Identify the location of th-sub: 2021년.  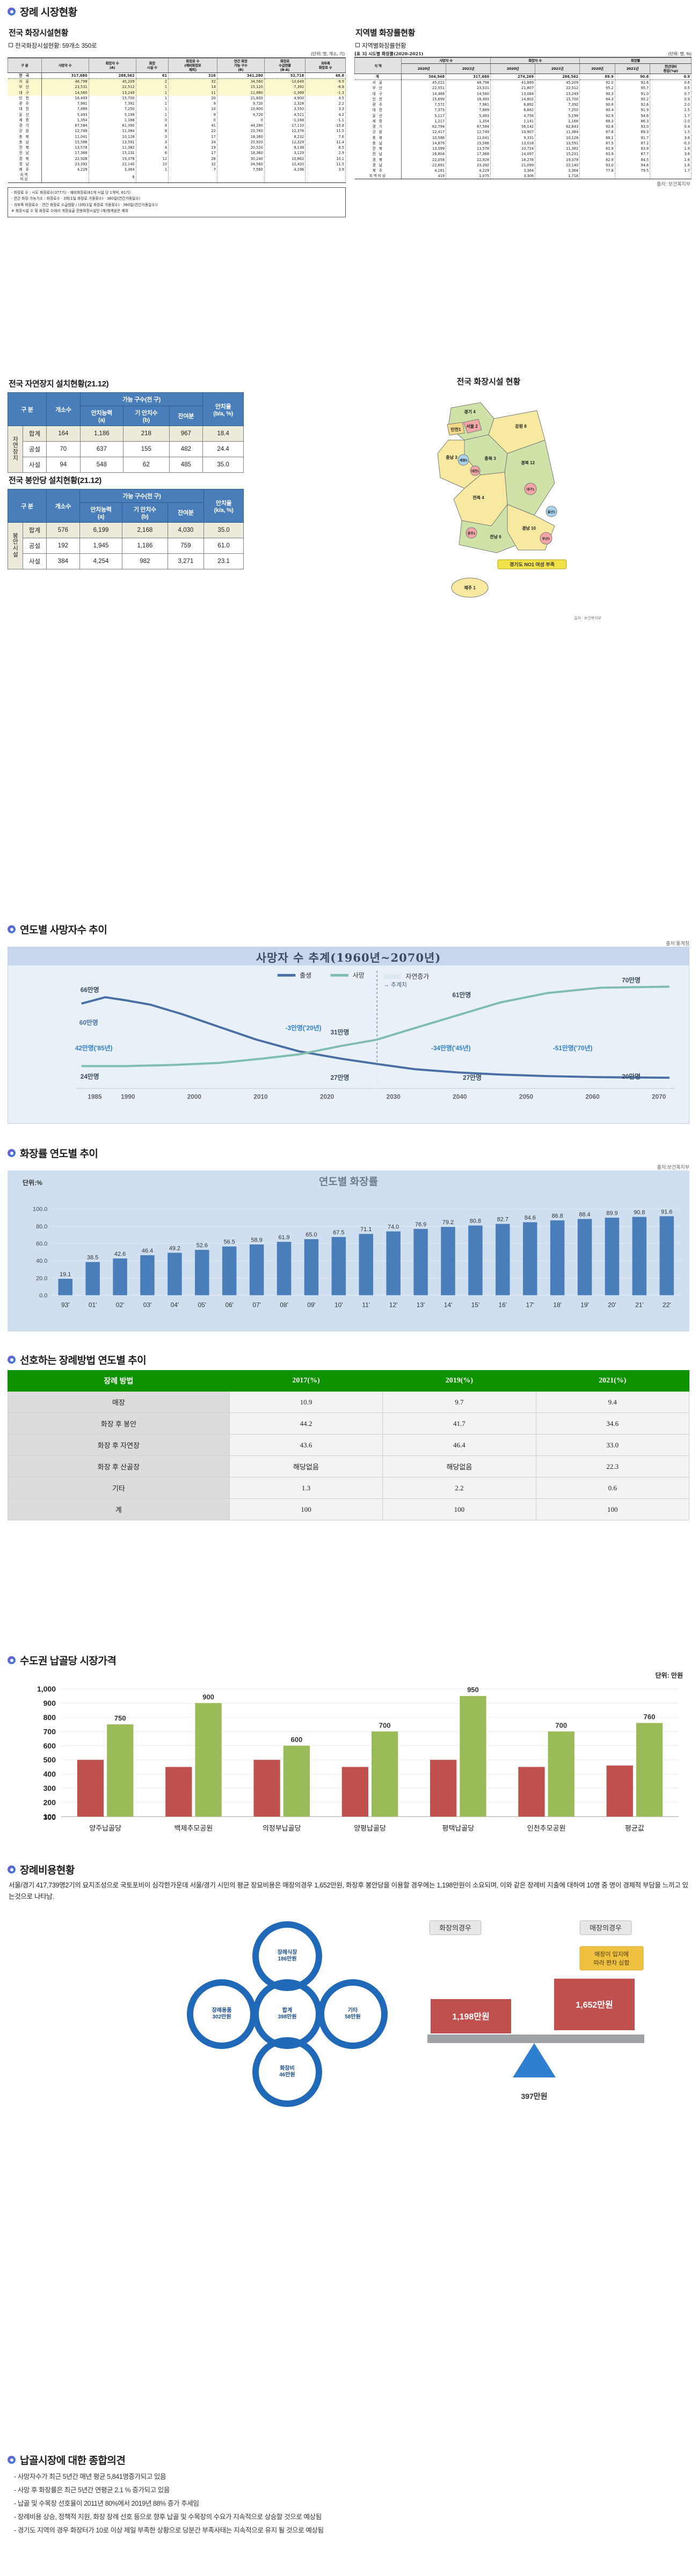
(557, 68).